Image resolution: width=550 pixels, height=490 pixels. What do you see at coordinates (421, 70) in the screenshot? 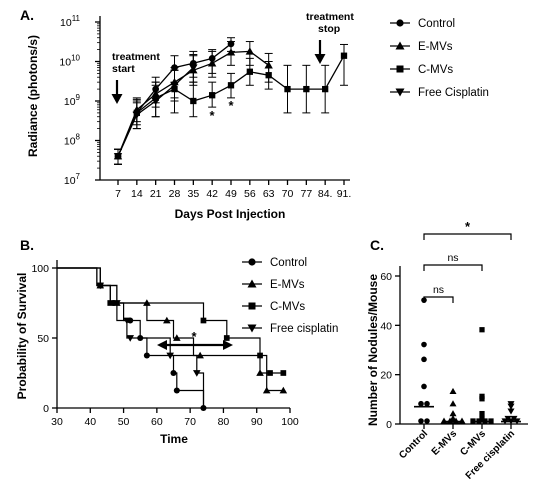
I see `legend-item-c-mvs: C-MVs` at bounding box center [421, 70].